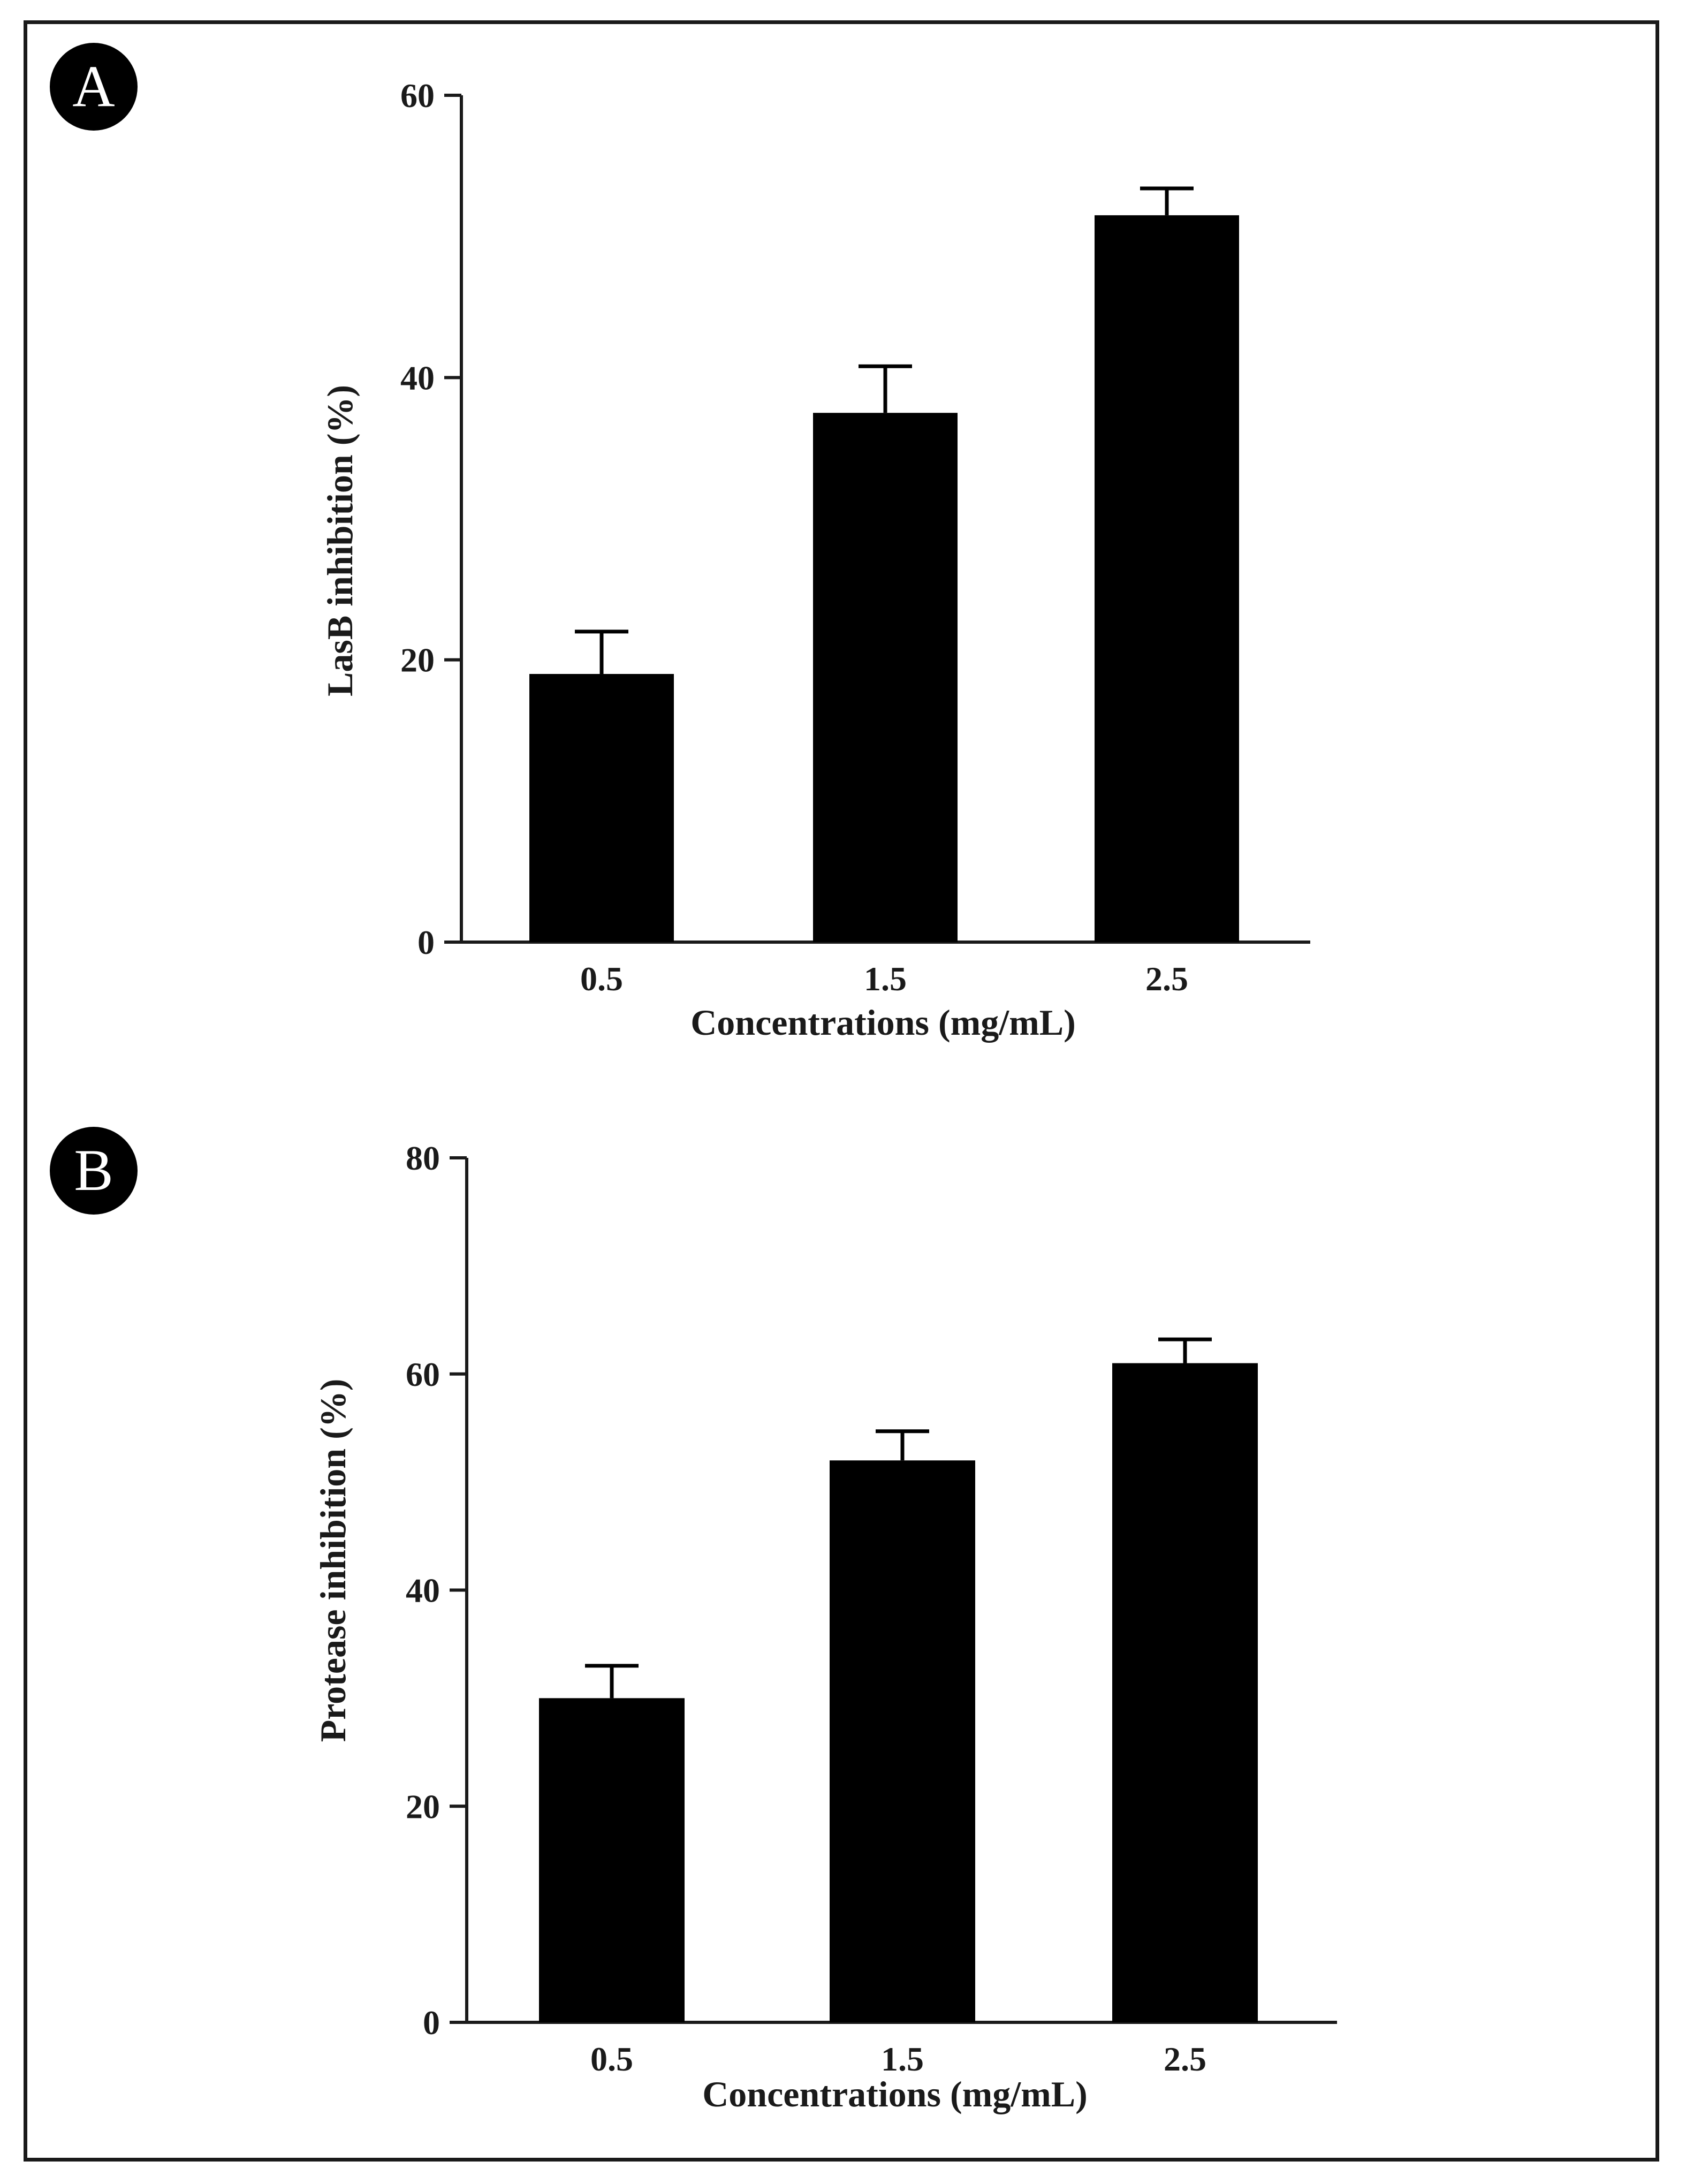  Describe the element at coordinates (602, 808) in the screenshot. I see `panel-a-bar-0.5` at that location.